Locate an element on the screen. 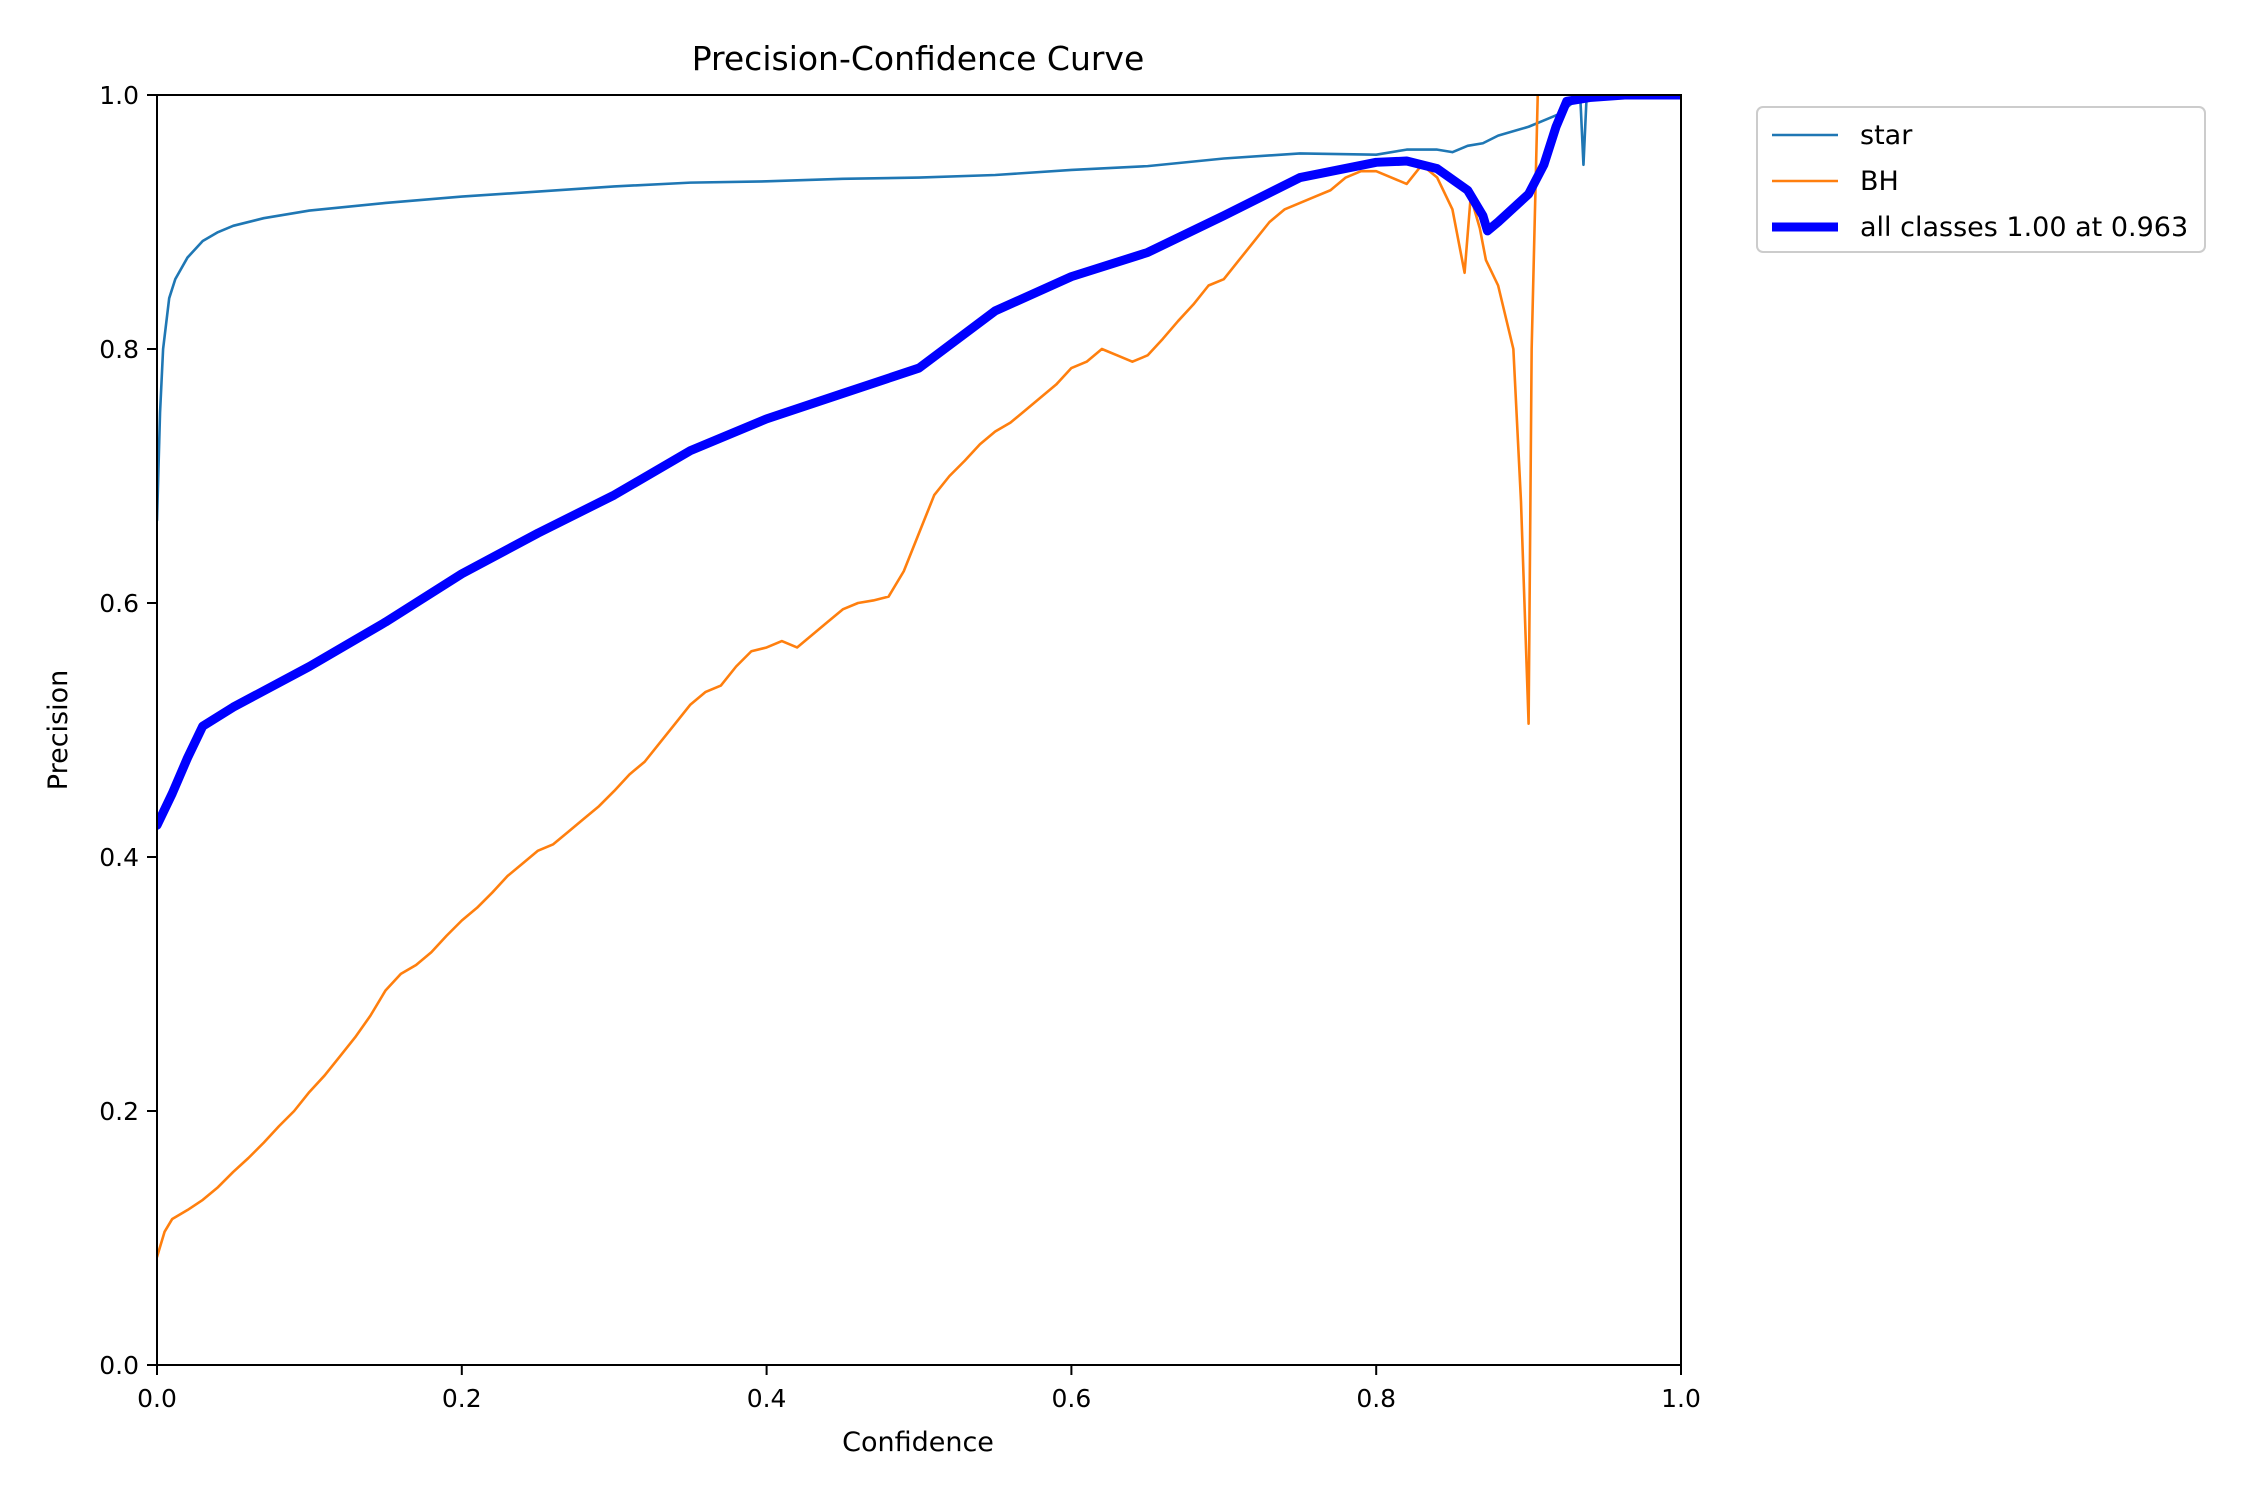 This screenshot has width=2250, height=1500. y-tick-label: 0.2 is located at coordinates (119, 1111).